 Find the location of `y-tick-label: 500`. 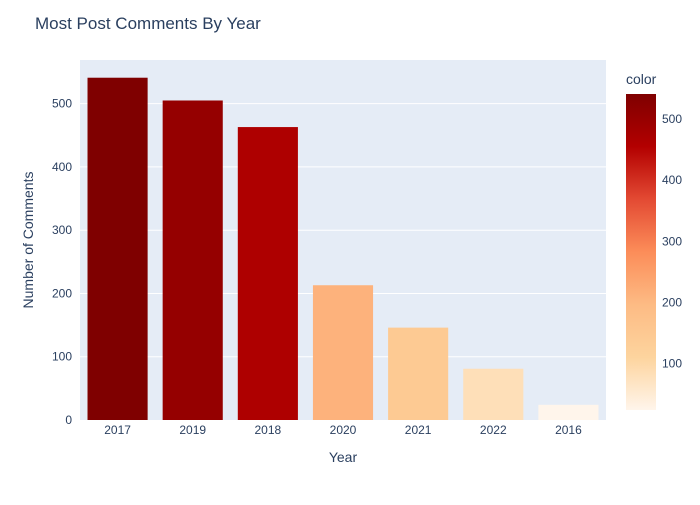

y-tick-label: 500 is located at coordinates (62, 104).